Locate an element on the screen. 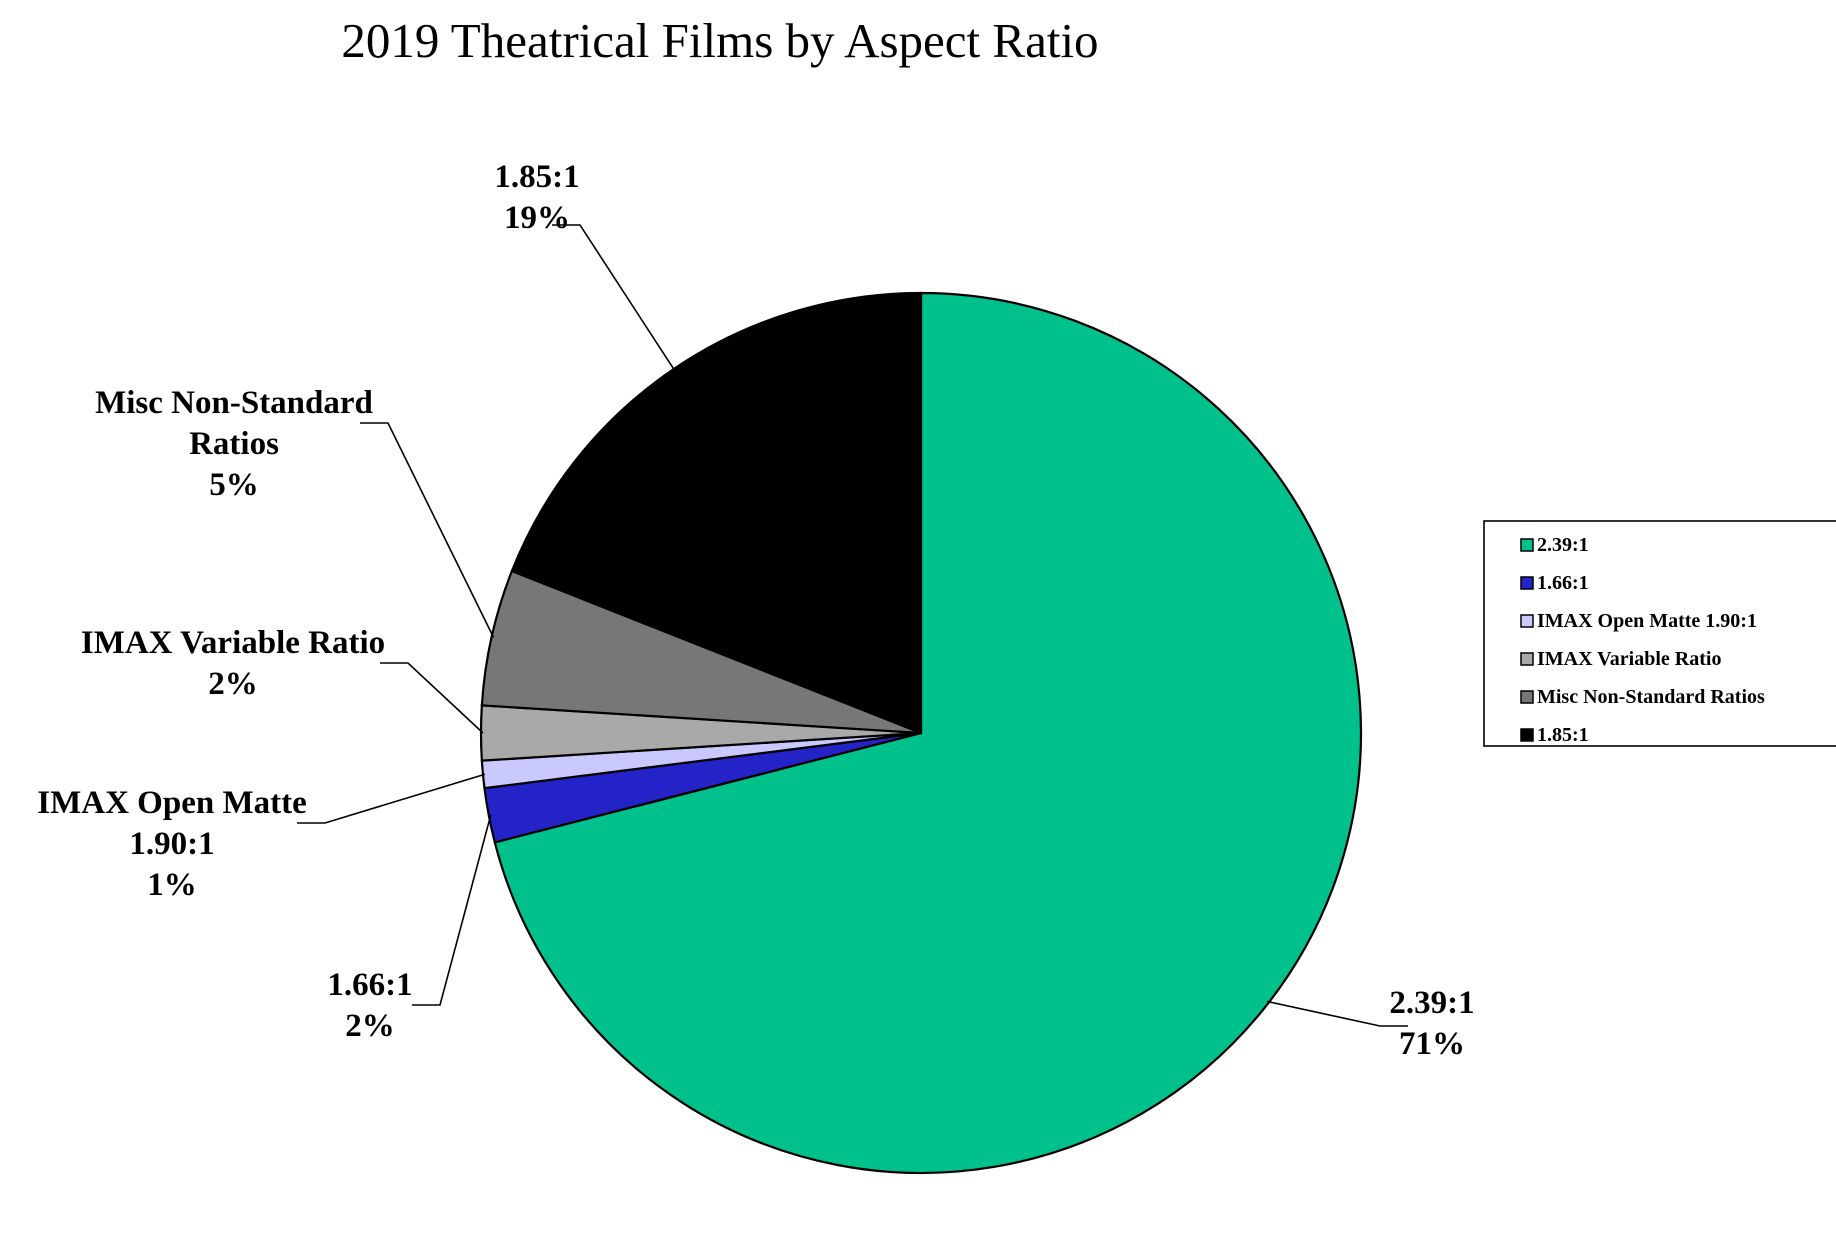 The height and width of the screenshot is (1242, 1836). legend-label-misc-non-standard-ratios: Misc Non-Standard Ratios is located at coordinates (1651, 697).